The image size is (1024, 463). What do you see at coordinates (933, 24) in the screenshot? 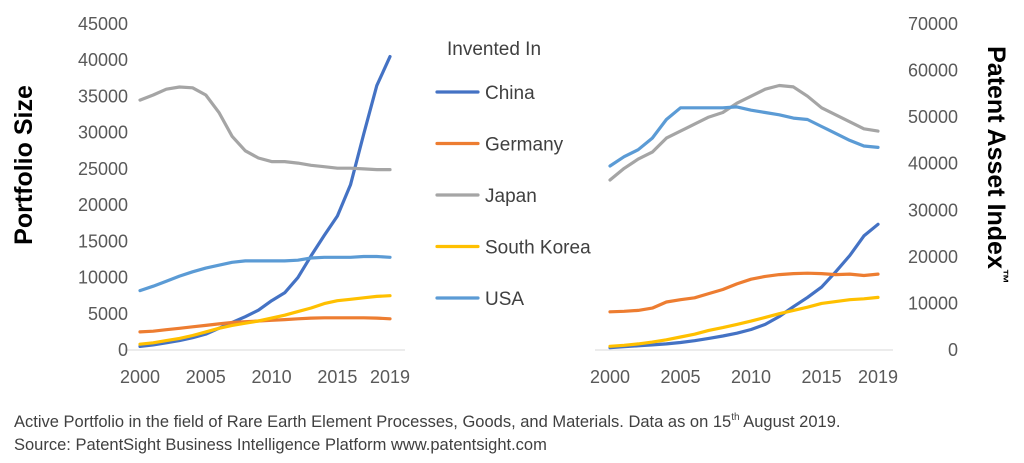
I see `y-tick-label: 70000` at bounding box center [933, 24].